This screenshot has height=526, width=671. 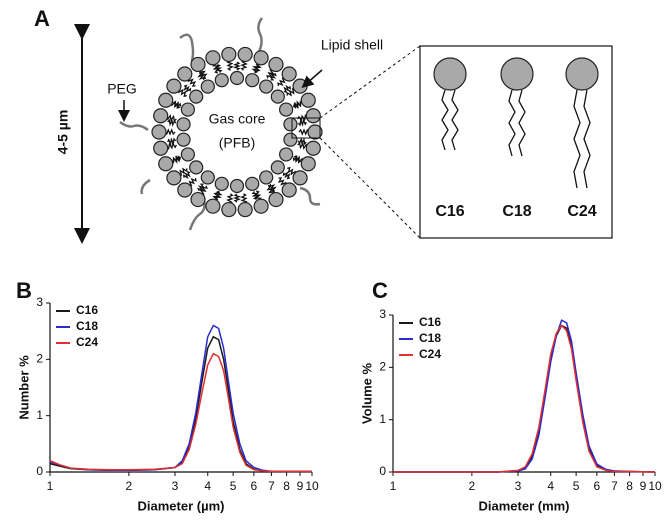 What do you see at coordinates (449, 211) in the screenshot?
I see `lipid-label: C16` at bounding box center [449, 211].